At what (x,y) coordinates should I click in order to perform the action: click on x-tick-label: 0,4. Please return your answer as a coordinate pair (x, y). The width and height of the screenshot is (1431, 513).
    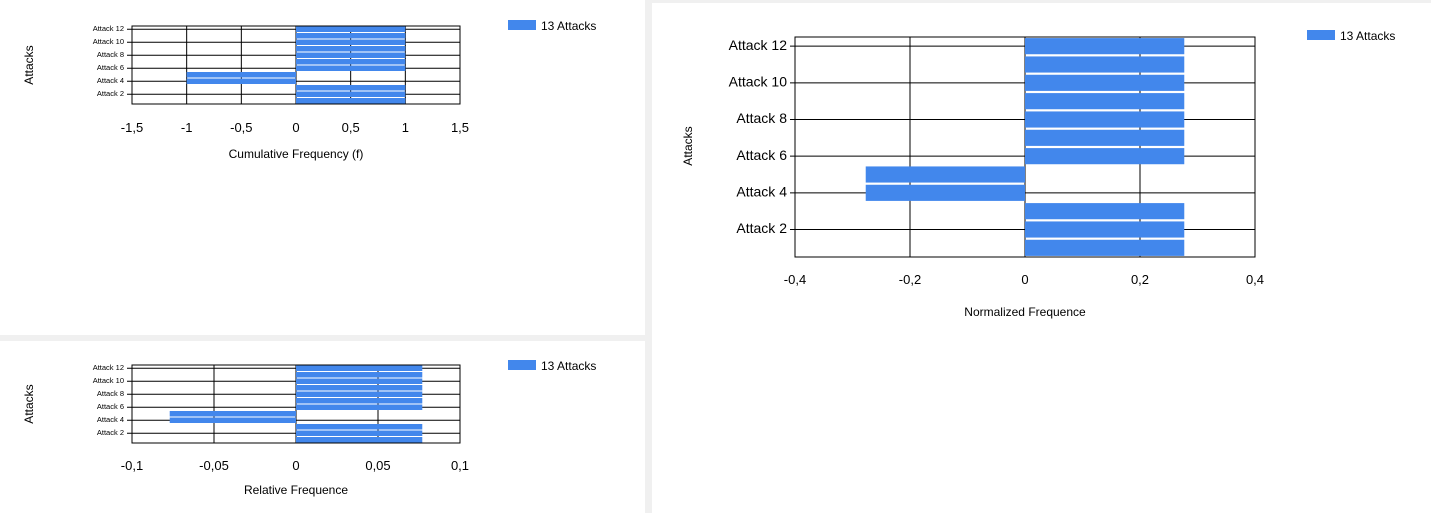
    Looking at the image, I should click on (1255, 279).